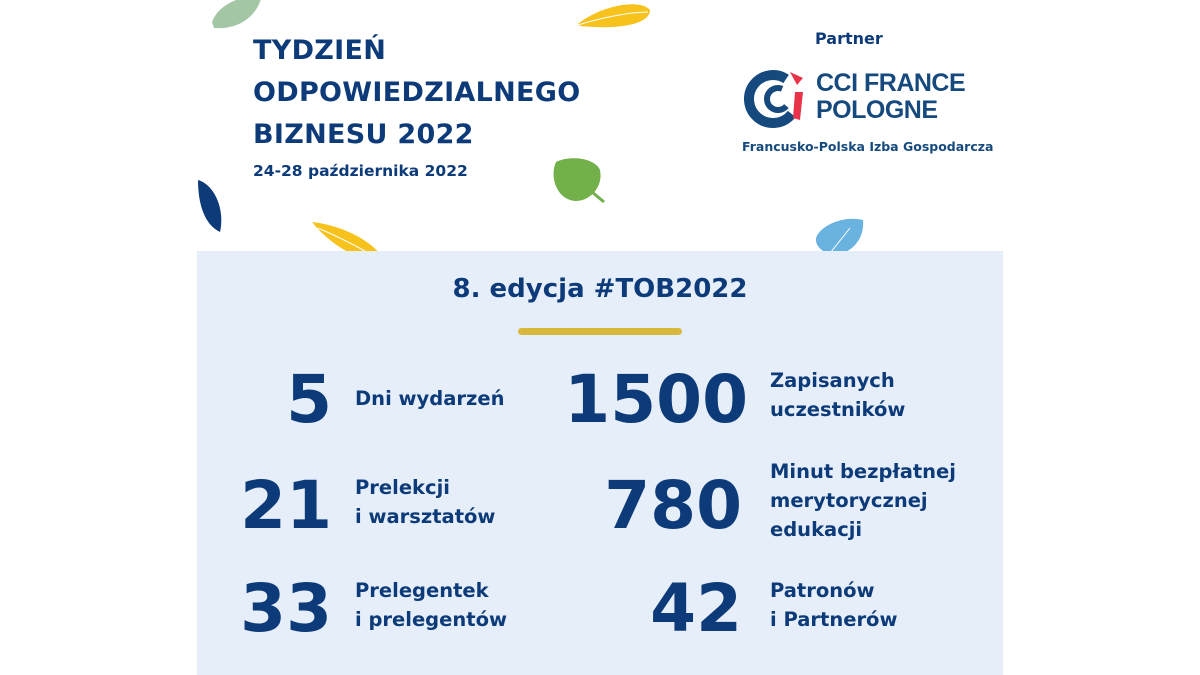 This screenshot has width=1200, height=675. What do you see at coordinates (320, 50) in the screenshot?
I see `title-line: TYDZIEŃ` at bounding box center [320, 50].